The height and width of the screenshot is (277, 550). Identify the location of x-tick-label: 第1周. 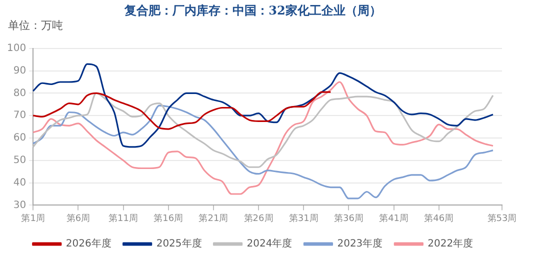
(33, 218).